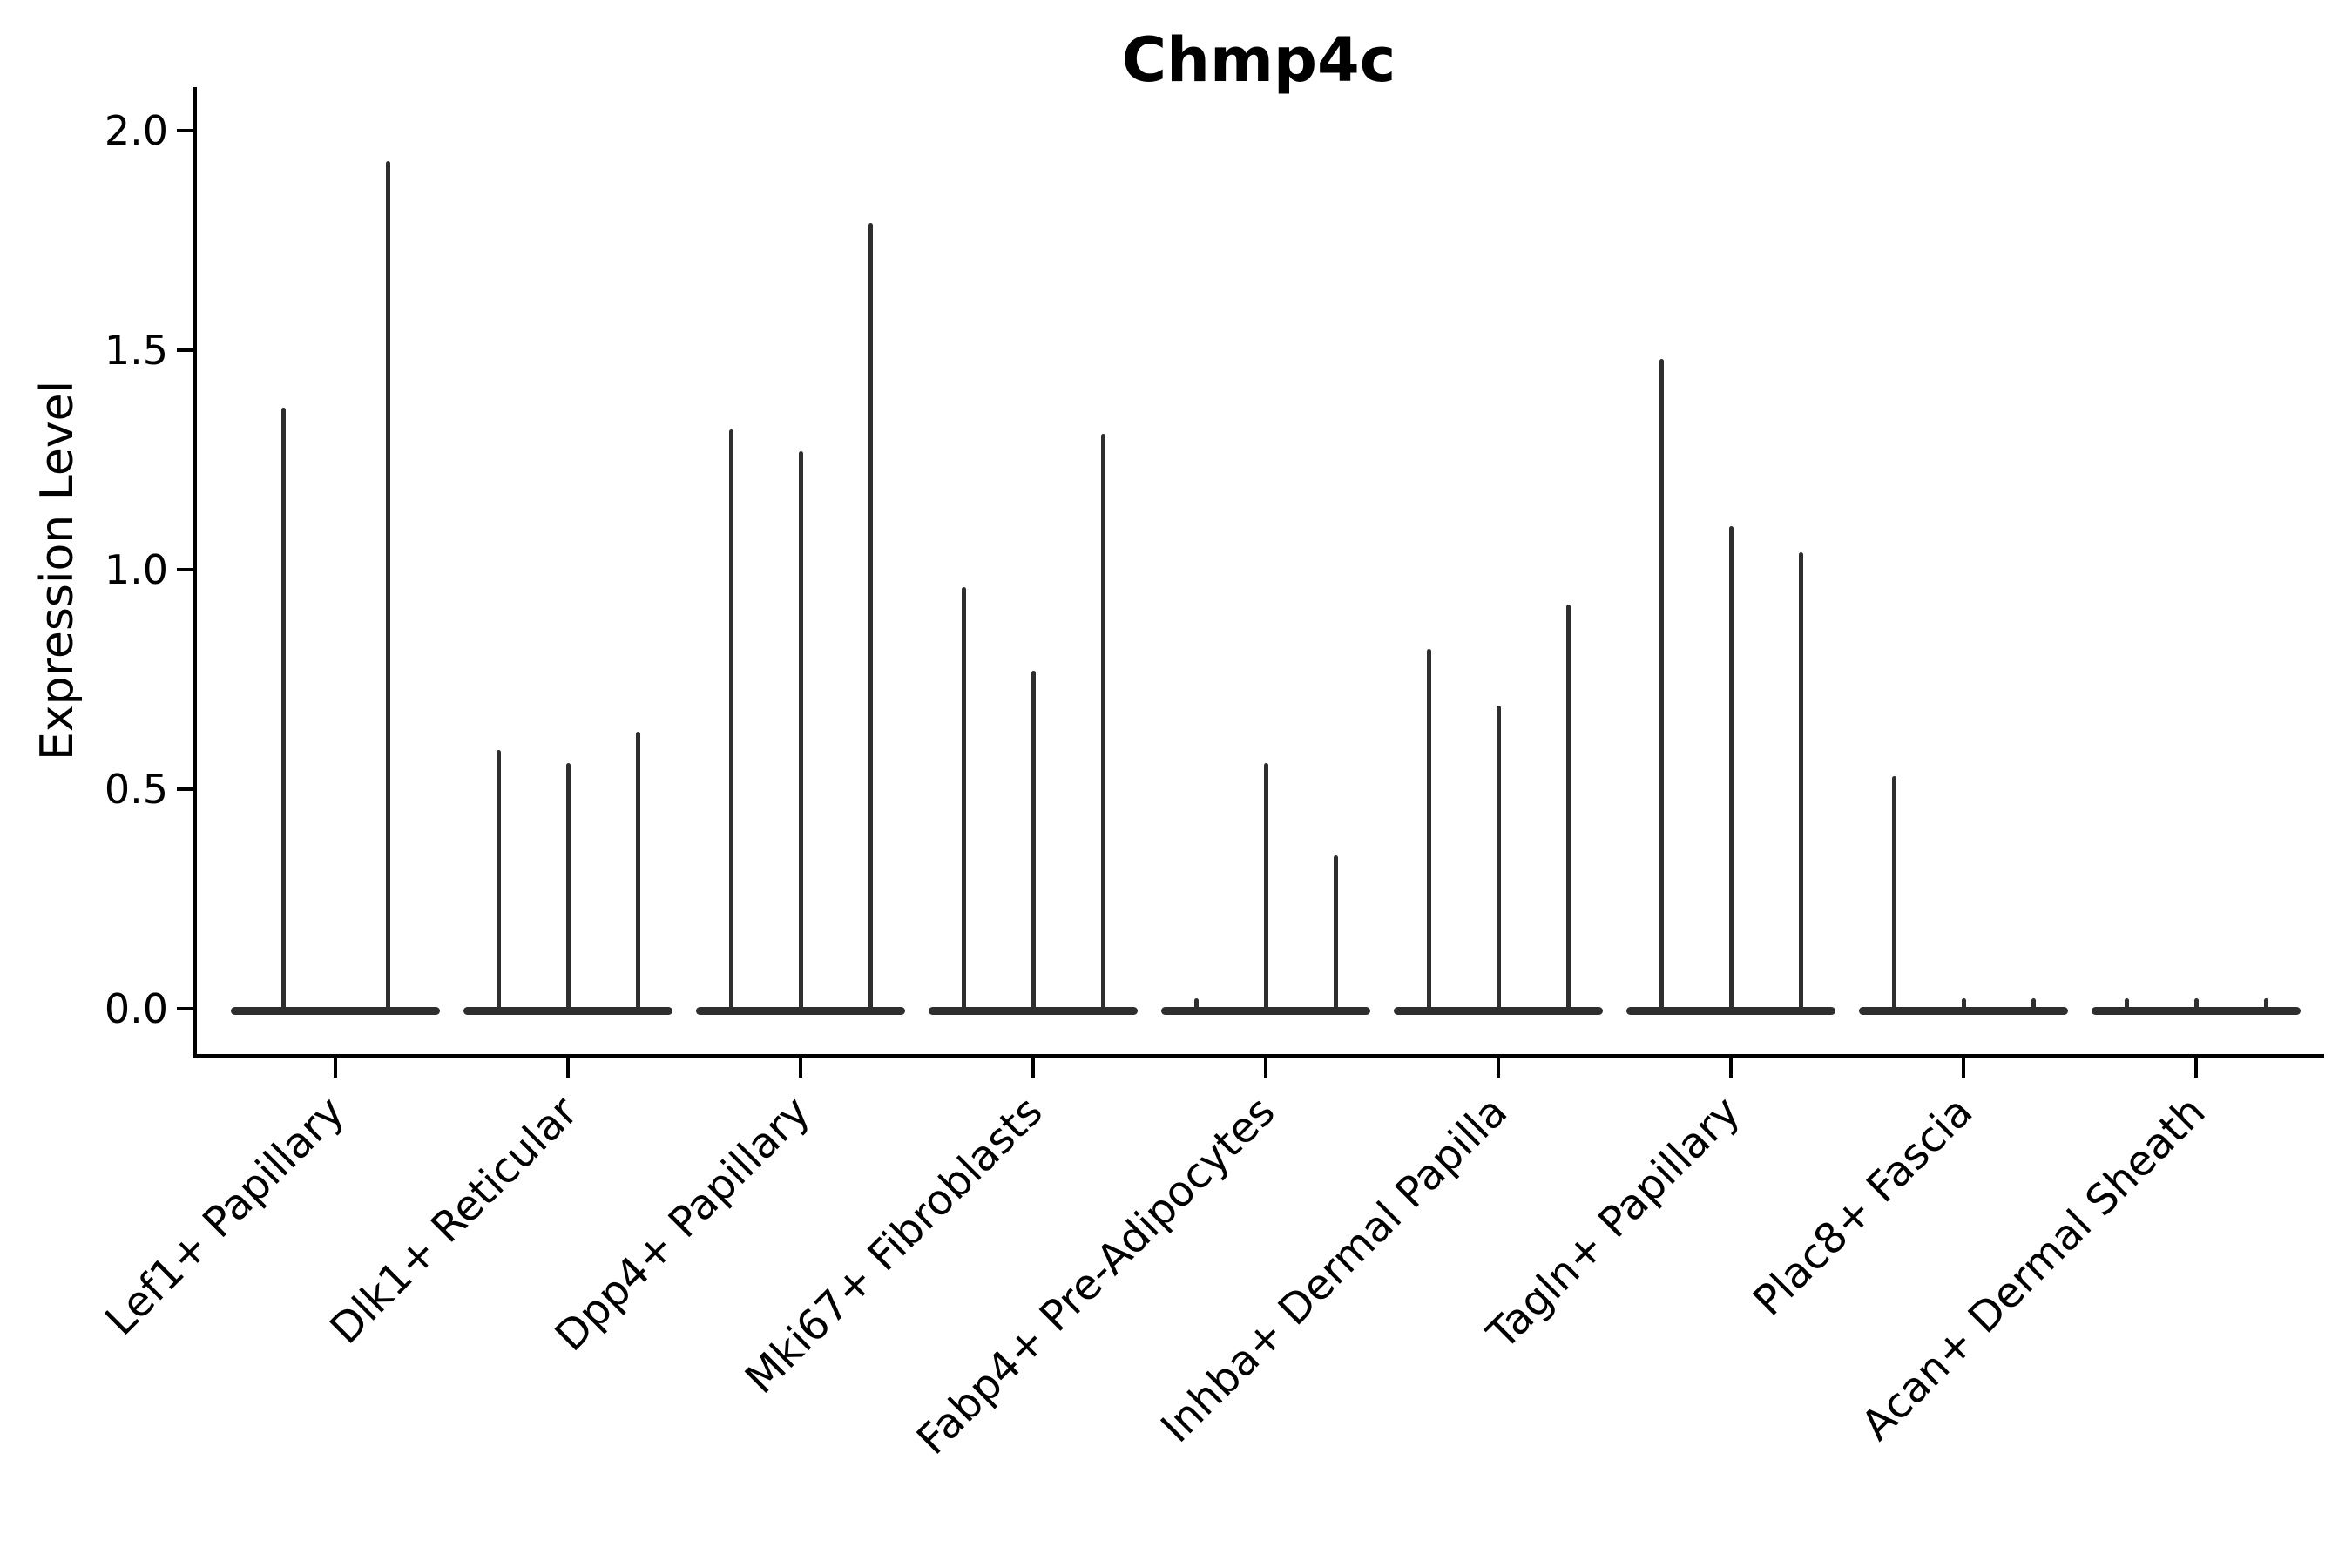 The width and height of the screenshot is (2352, 1568). I want to click on x-tick-label: Dpp4+ Papillary, so click(682, 1224).